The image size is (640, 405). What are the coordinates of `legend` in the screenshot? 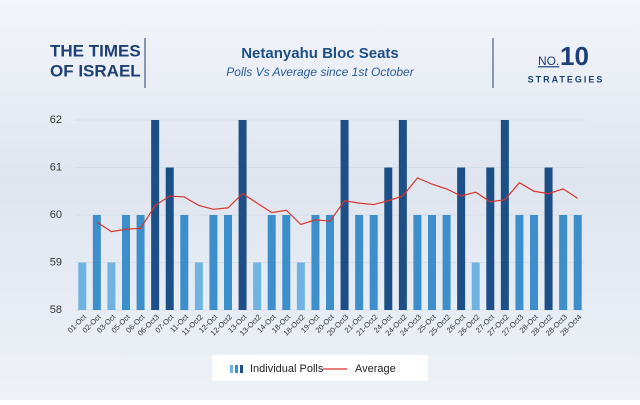 It's located at (320, 368).